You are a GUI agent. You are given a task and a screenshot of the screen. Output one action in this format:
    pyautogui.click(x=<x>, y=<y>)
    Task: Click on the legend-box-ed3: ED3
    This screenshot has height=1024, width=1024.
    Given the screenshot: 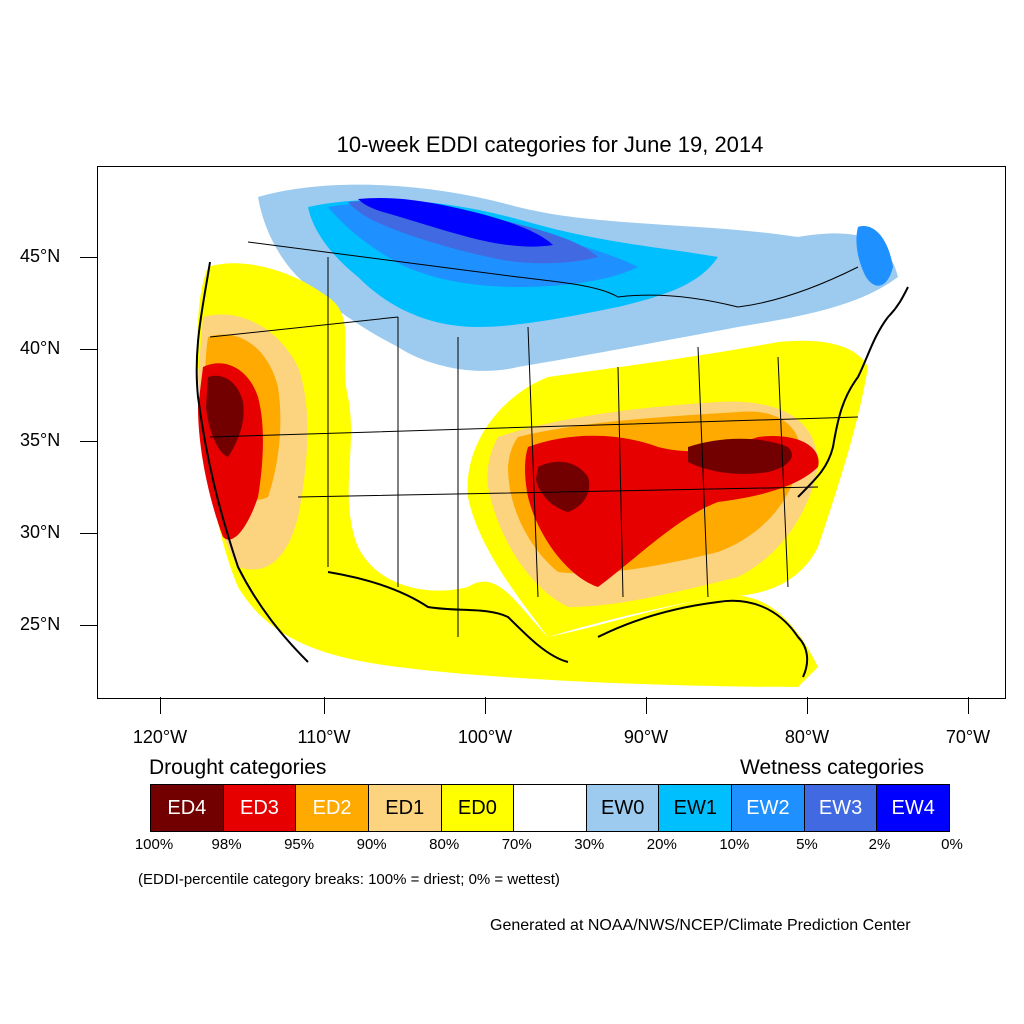 What is the action you would take?
    pyautogui.click(x=260, y=808)
    